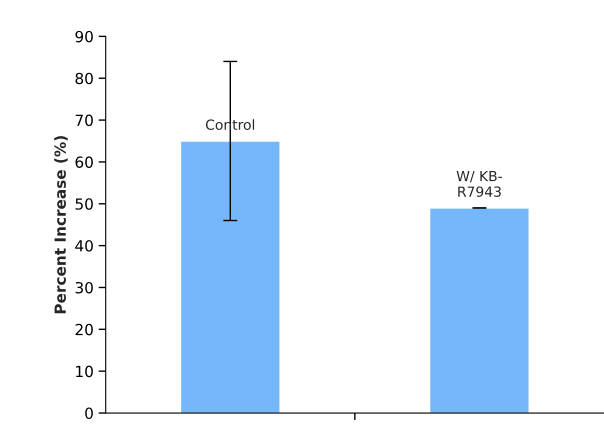  I want to click on y-tick-label: 40, so click(84, 246).